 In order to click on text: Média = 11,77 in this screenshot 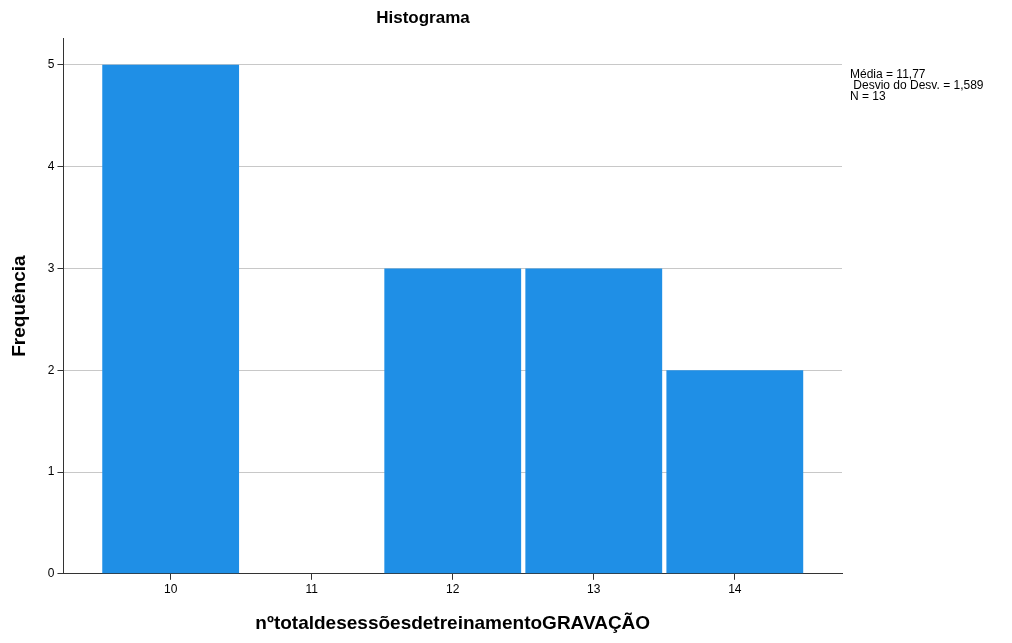, I will do `click(888, 73)`.